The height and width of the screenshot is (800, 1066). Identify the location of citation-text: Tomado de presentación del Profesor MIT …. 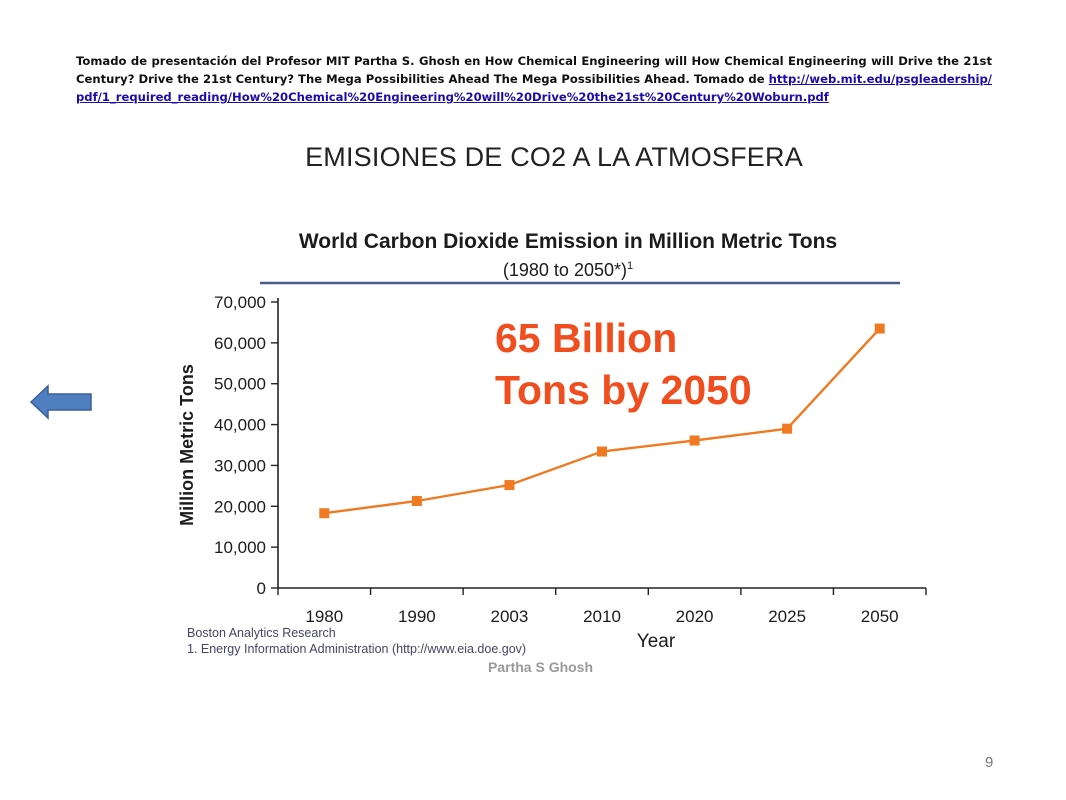
(534, 70).